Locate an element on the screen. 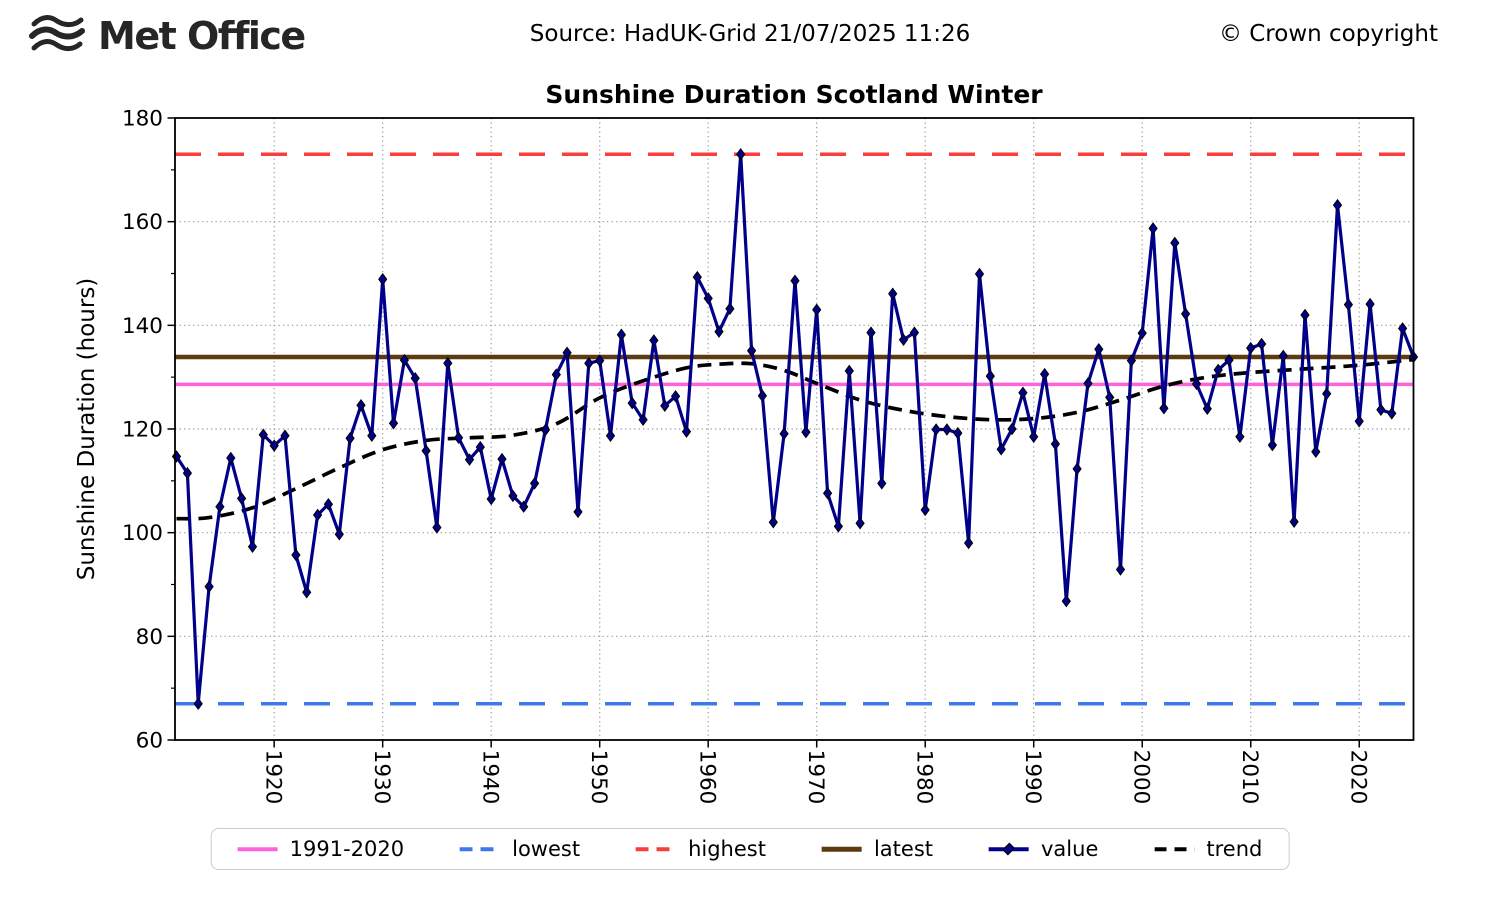 The width and height of the screenshot is (1500, 900). y-tick-label: 60 is located at coordinates (149, 741).